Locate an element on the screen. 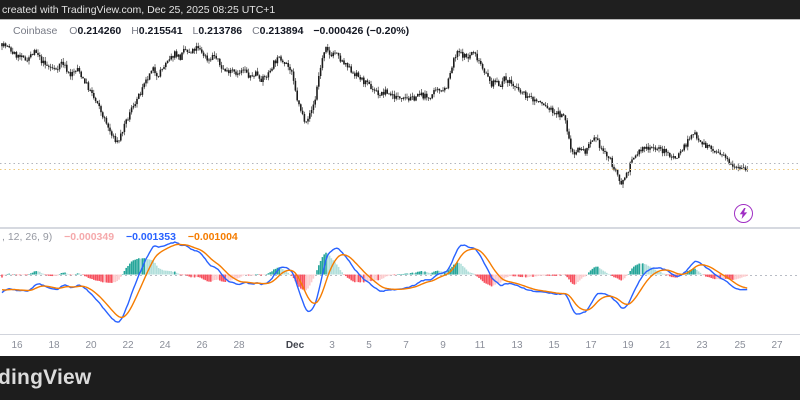 This screenshot has width=800, height=400. time-axis-label: 9 is located at coordinates (443, 345).